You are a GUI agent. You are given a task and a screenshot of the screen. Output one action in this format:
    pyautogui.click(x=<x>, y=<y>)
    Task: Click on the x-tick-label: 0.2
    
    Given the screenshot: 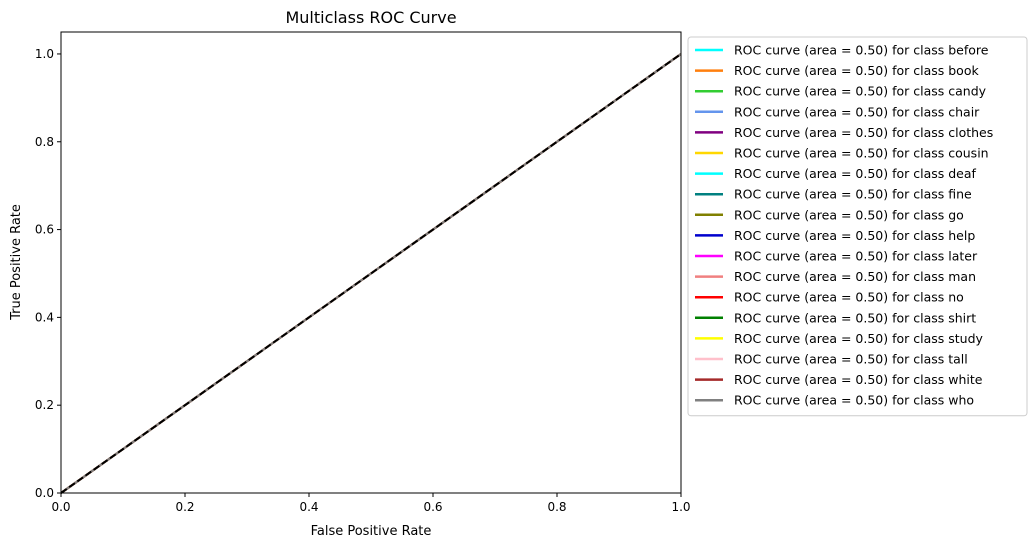 What is the action you would take?
    pyautogui.click(x=184, y=507)
    